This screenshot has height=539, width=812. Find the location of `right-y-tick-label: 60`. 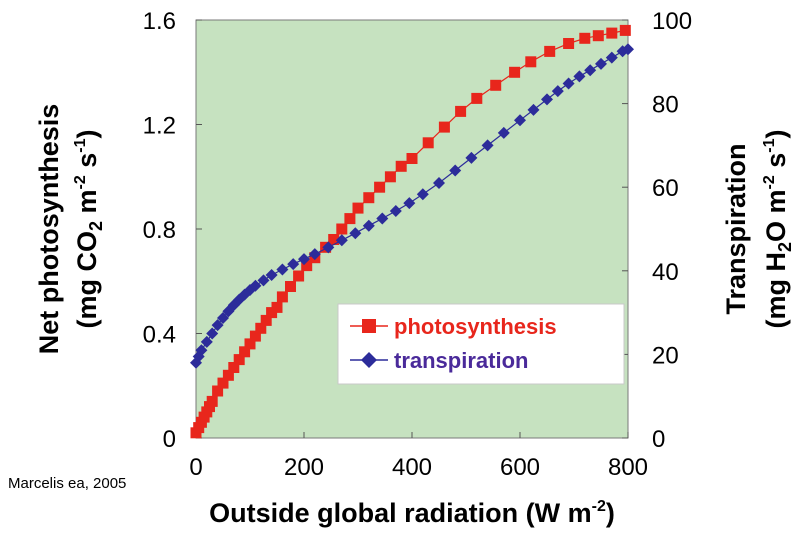

right-y-tick-label: 60 is located at coordinates (665, 188).